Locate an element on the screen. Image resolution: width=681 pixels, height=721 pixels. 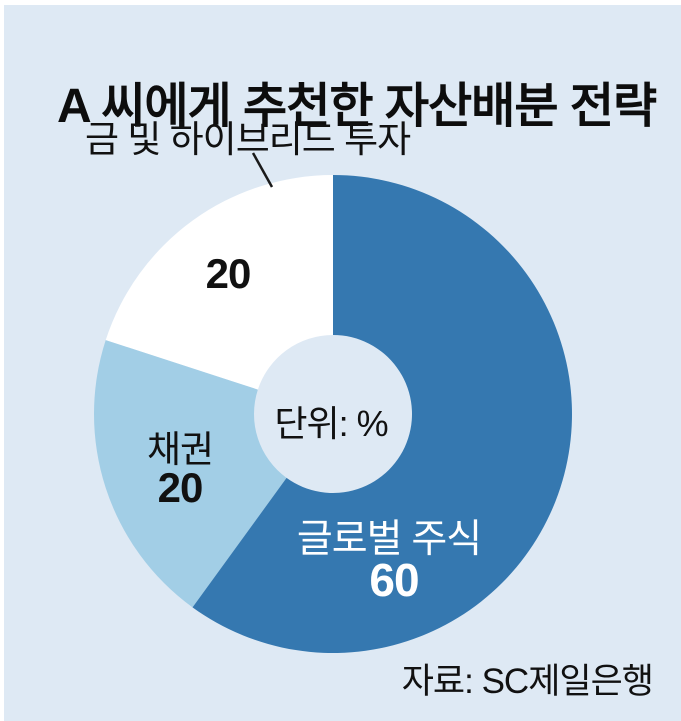
slice-label-bonds: 채권 is located at coordinates (180, 449).